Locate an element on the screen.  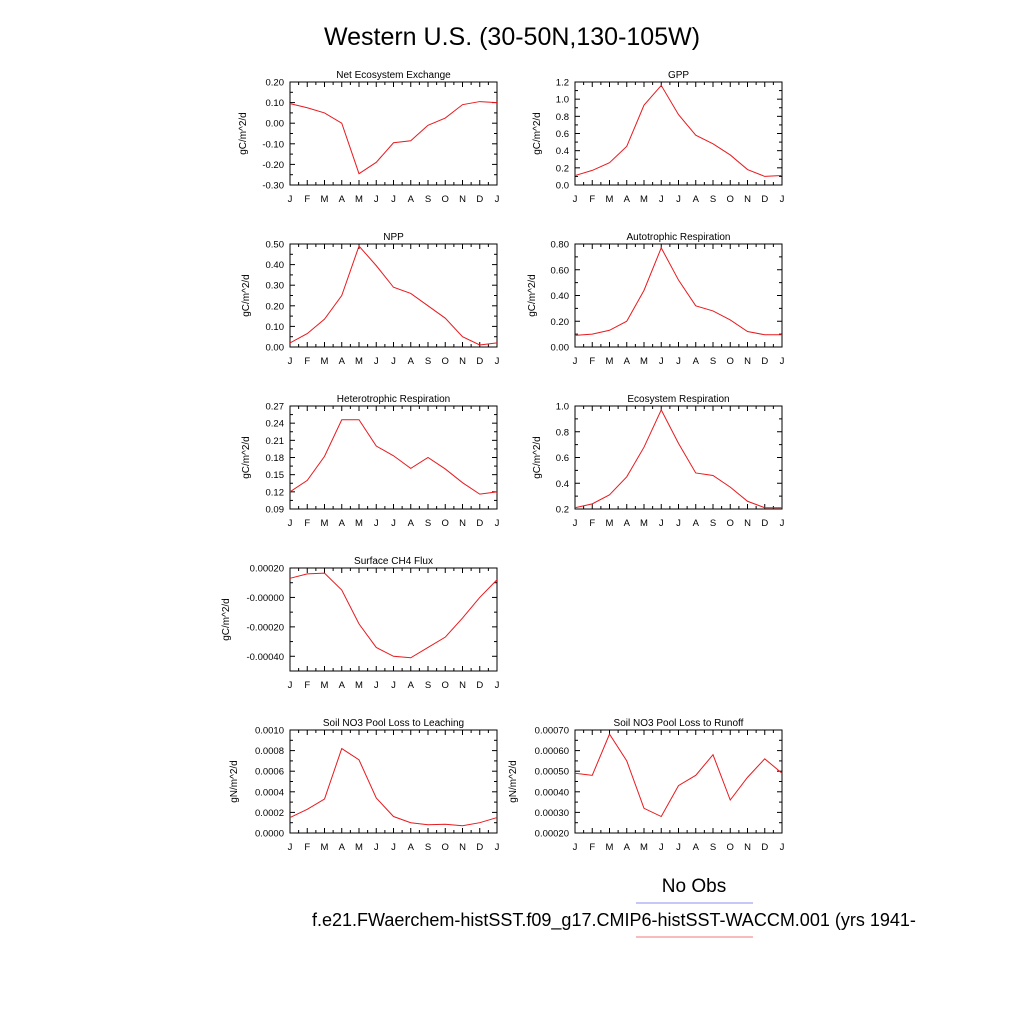
y-tick-label: 0.0000 is located at coordinates (269, 834).